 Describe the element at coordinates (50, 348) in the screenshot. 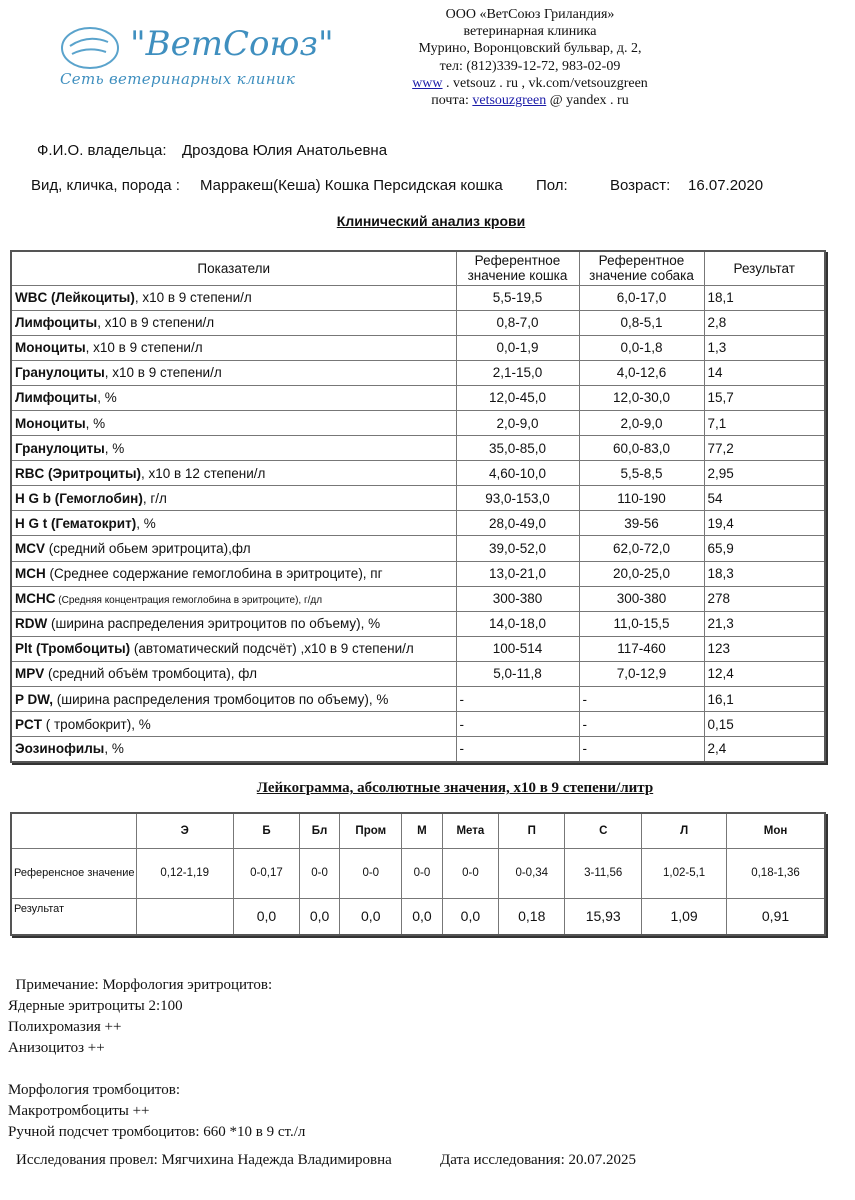

I see `indicator-name: Моноциты` at that location.